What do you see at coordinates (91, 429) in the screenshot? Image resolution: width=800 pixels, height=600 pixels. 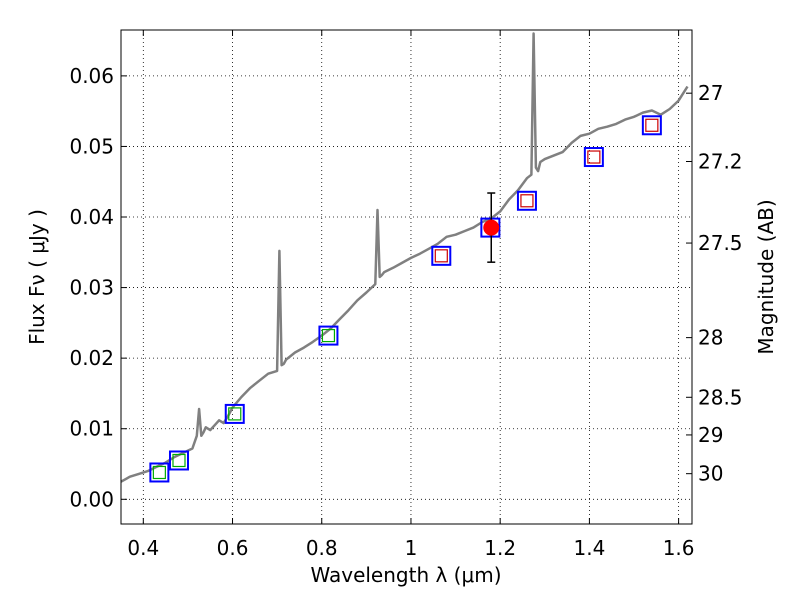 I see `y-tick-label: 0.01` at bounding box center [91, 429].